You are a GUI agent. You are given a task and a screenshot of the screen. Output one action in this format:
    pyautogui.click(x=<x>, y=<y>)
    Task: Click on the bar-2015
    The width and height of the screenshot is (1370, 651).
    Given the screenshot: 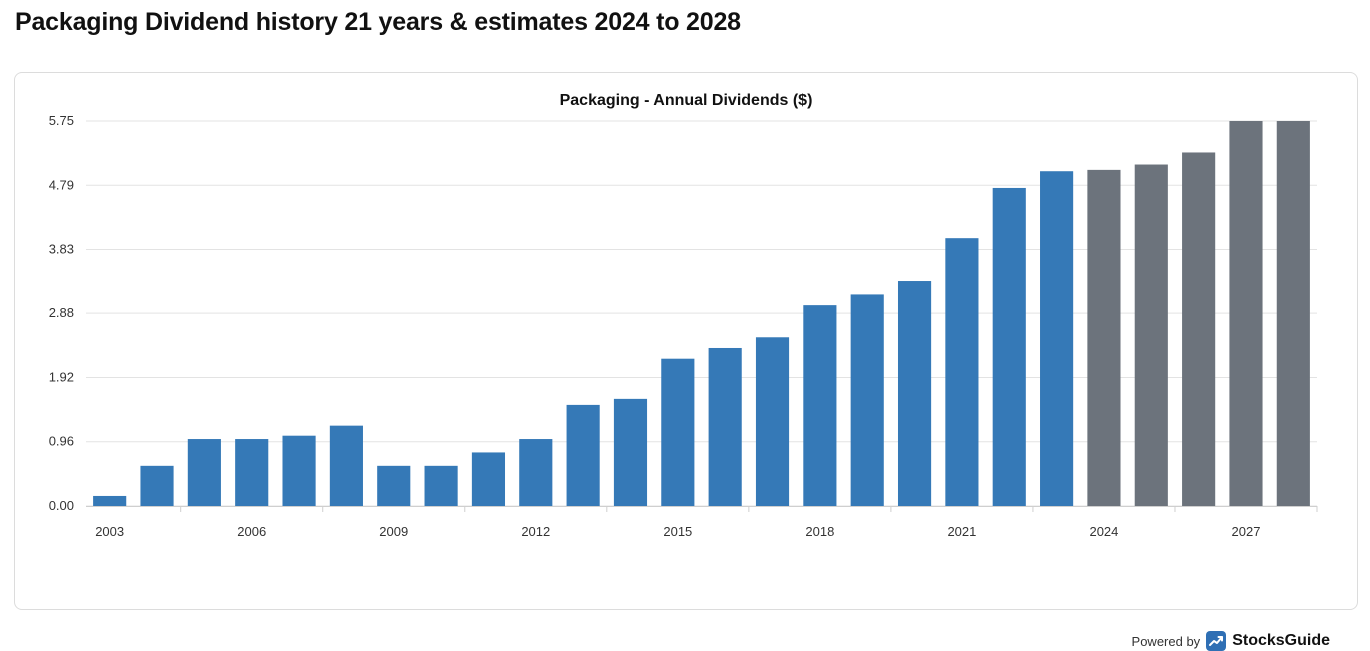 What is the action you would take?
    pyautogui.click(x=678, y=432)
    